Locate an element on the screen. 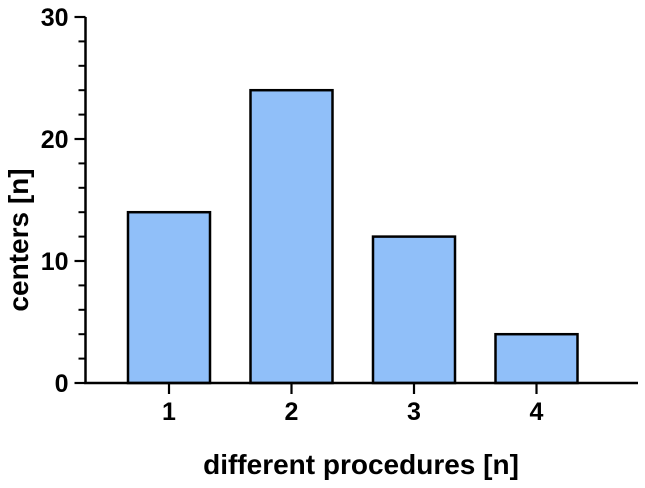 The image size is (645, 488). y-tick-label: 30 is located at coordinates (55, 18).